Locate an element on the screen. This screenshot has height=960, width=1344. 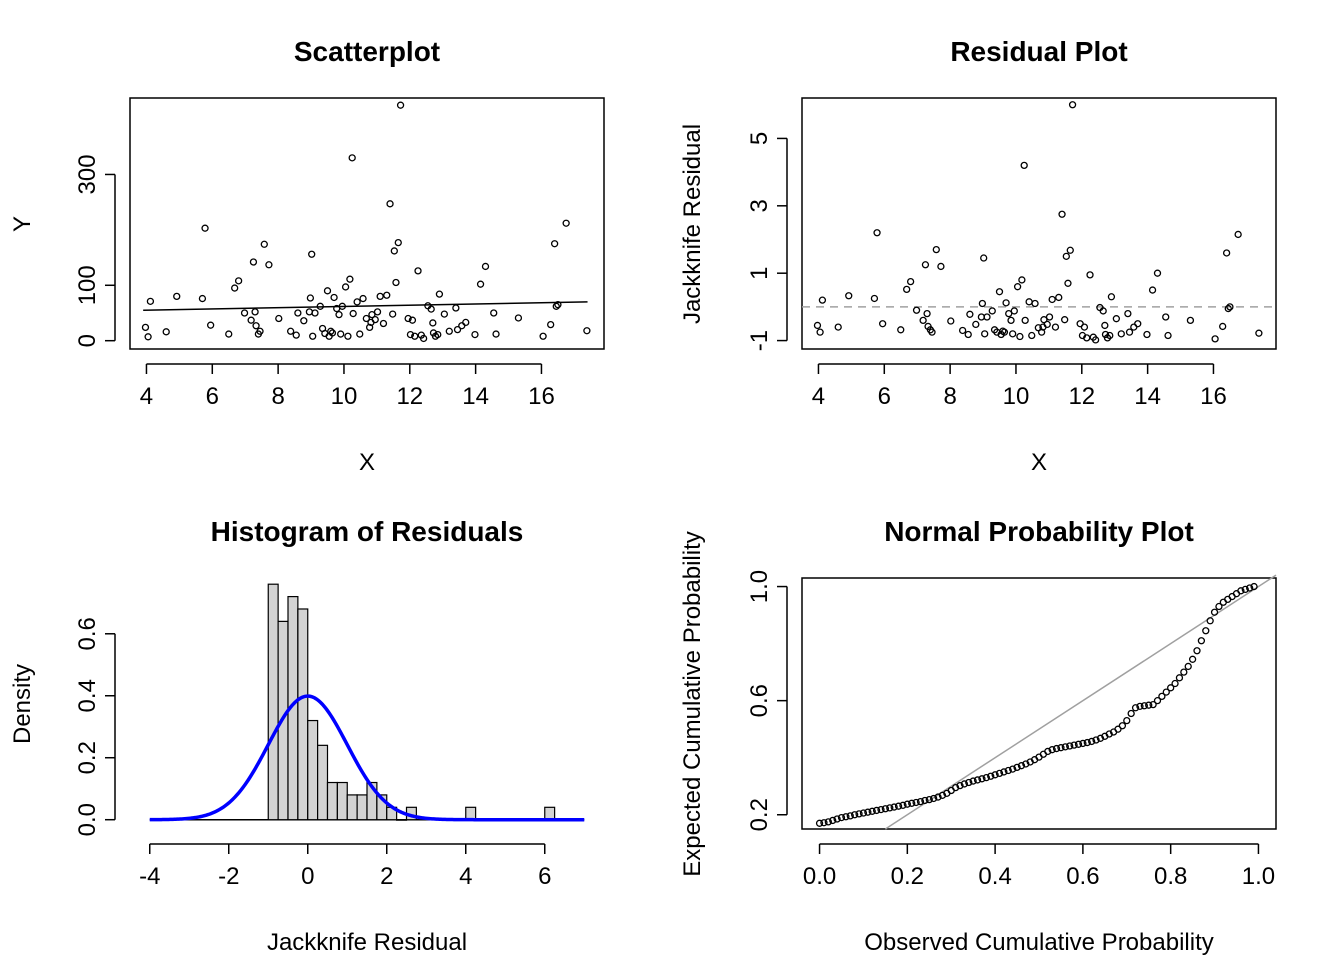
residual-plot-xlabel: X is located at coordinates (1039, 462).